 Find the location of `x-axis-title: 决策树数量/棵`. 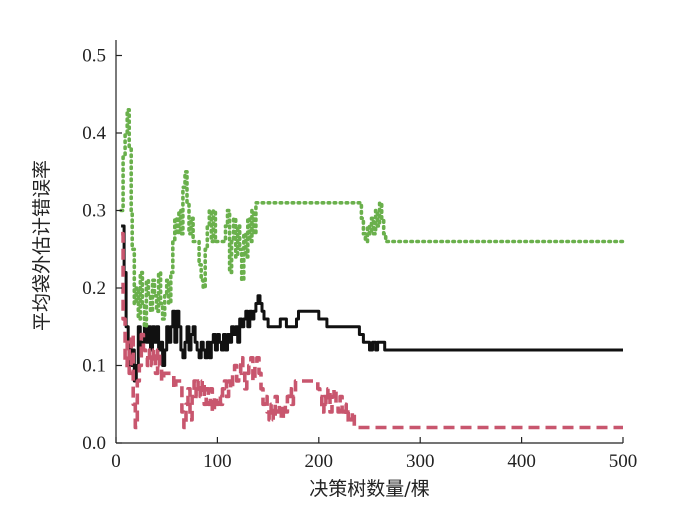

x-axis-title: 决策树数量/棵 is located at coordinates (369, 489).